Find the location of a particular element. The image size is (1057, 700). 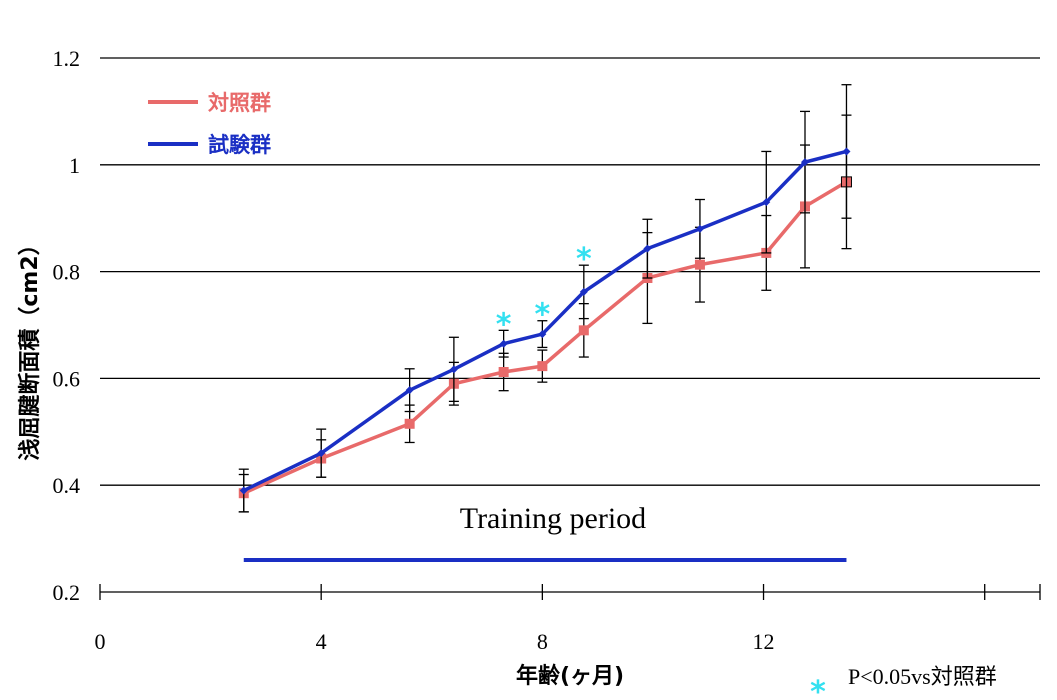

y-tick-label: 0.6 is located at coordinates (67, 378).